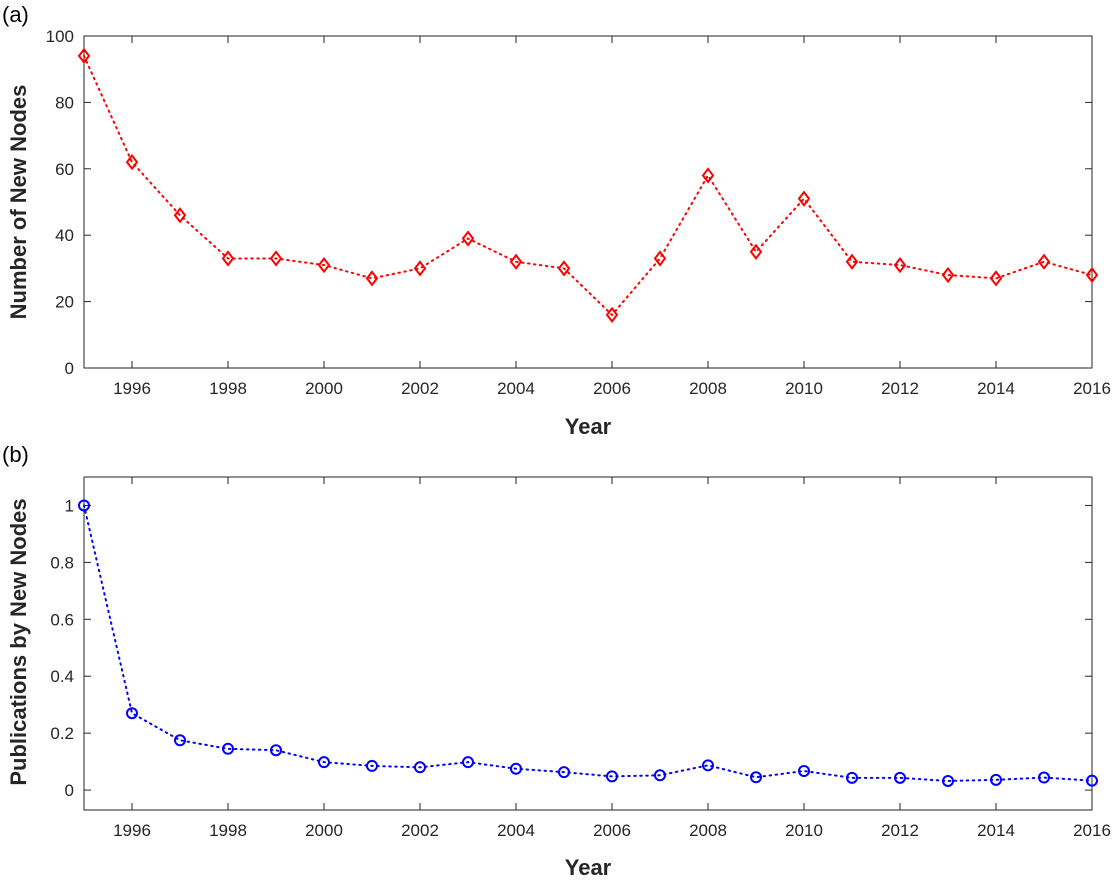 This screenshot has height=883, width=1117. Describe the element at coordinates (612, 830) in the screenshot. I see `panel-b-x-tick-label: 2006` at that location.